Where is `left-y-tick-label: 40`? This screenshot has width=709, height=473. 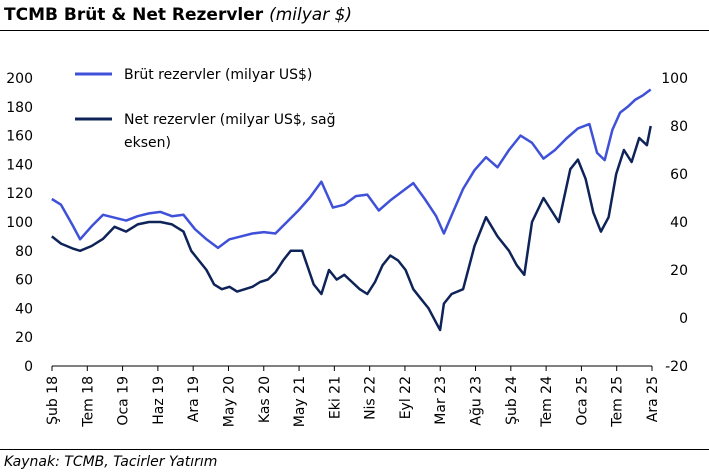 left-y-tick-label: 40 is located at coordinates (24, 309).